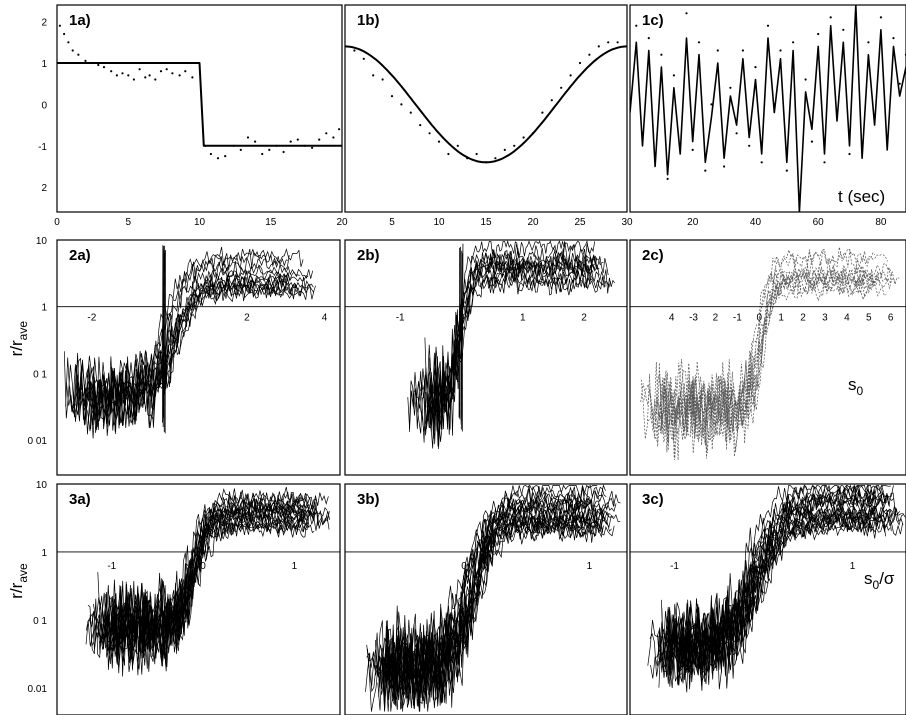  I want to click on panel-label-1c: 1c), so click(653, 20).